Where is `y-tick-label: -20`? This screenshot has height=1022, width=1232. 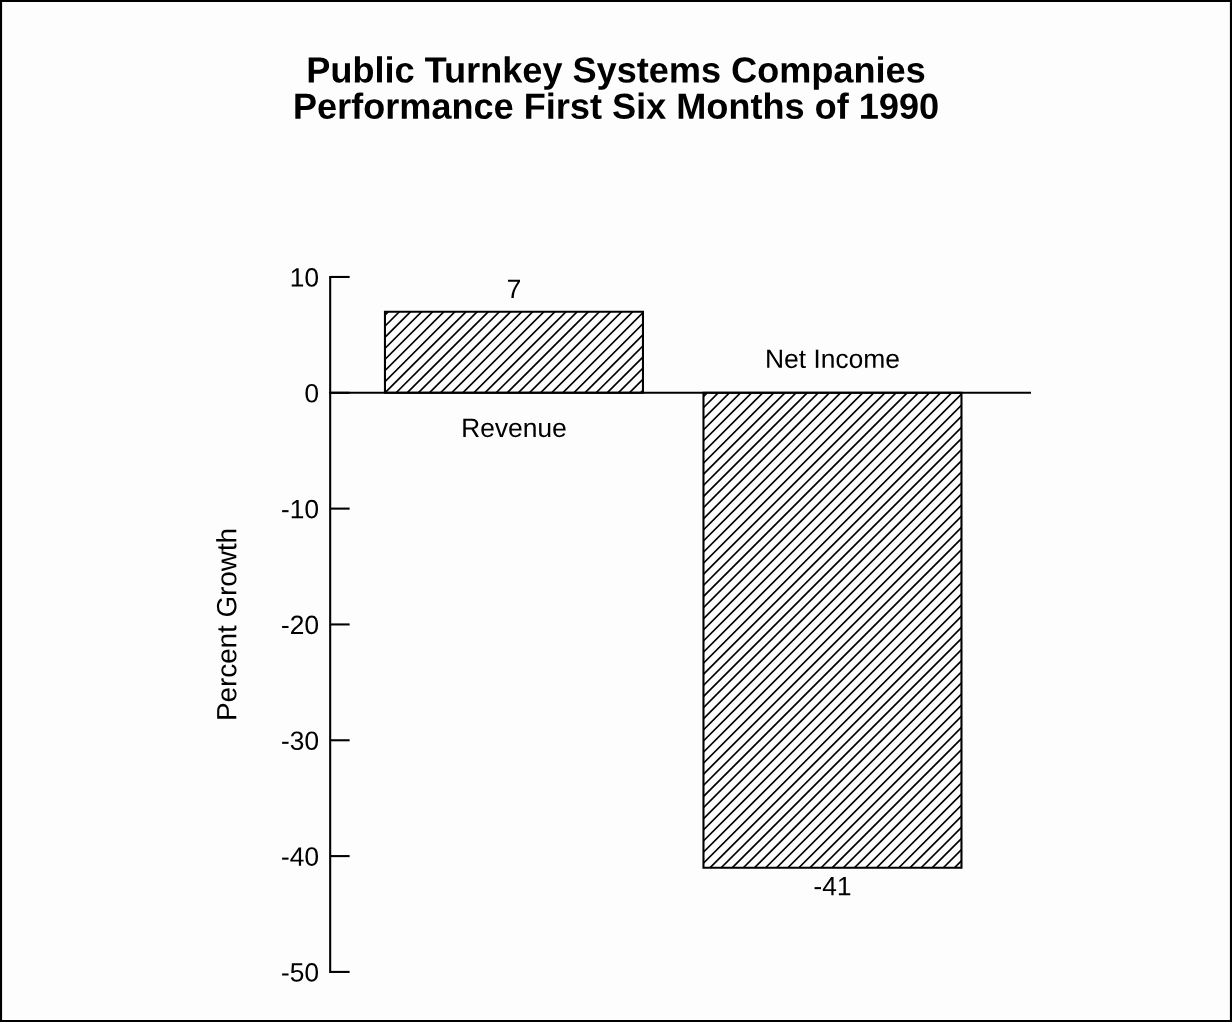
y-tick-label: -20 is located at coordinates (300, 625).